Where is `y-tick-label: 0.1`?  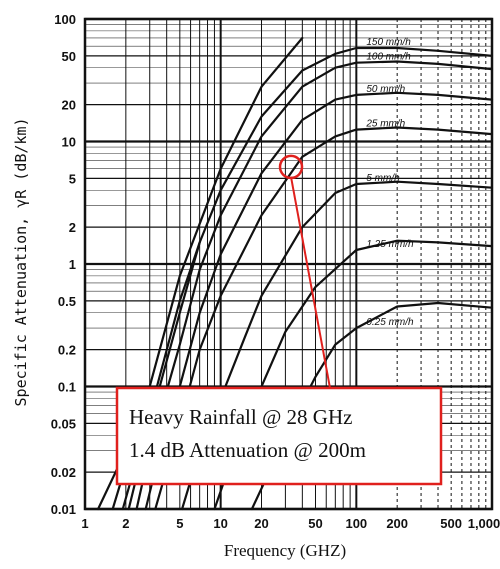
y-tick-label: 0.1 is located at coordinates (67, 387).